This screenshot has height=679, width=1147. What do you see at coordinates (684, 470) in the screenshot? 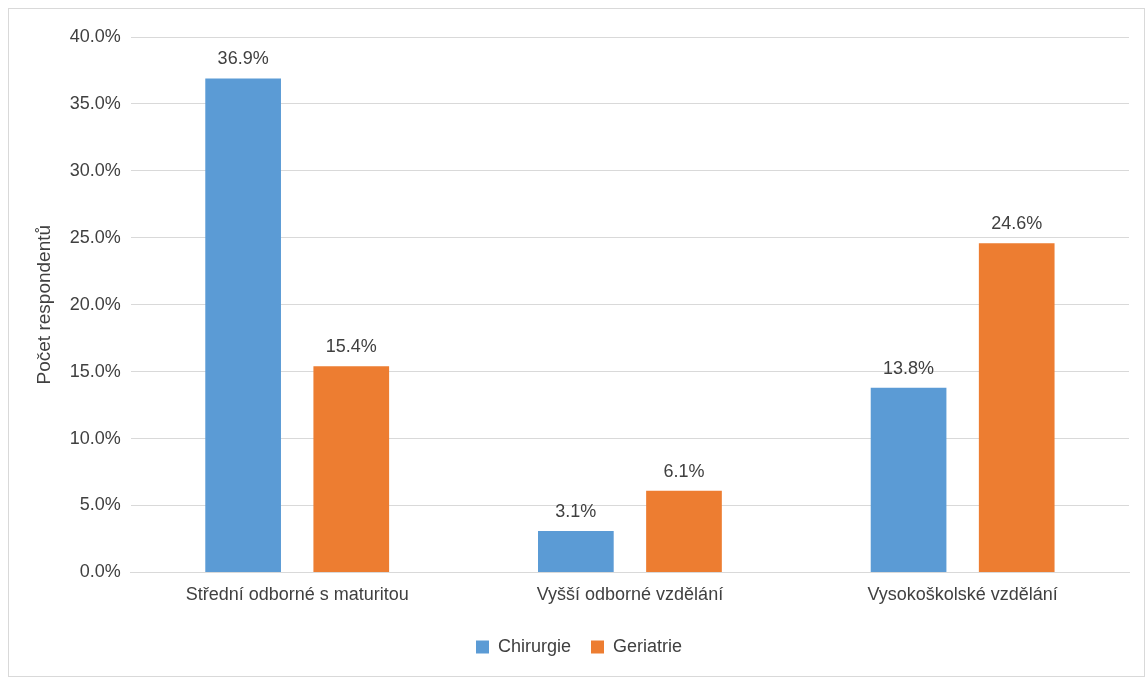
I see `data-label: 6.1%` at bounding box center [684, 470].